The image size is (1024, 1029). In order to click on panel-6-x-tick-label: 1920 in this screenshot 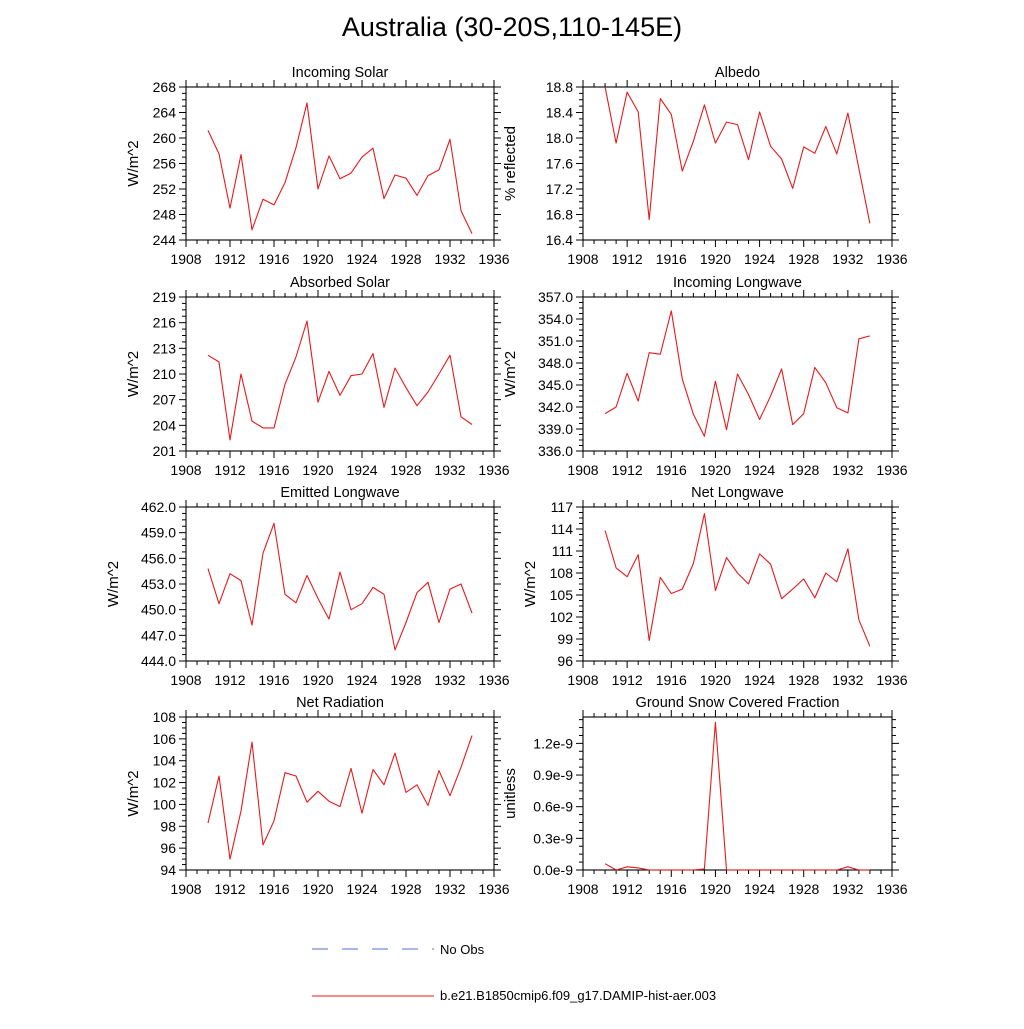, I will do `click(715, 680)`.